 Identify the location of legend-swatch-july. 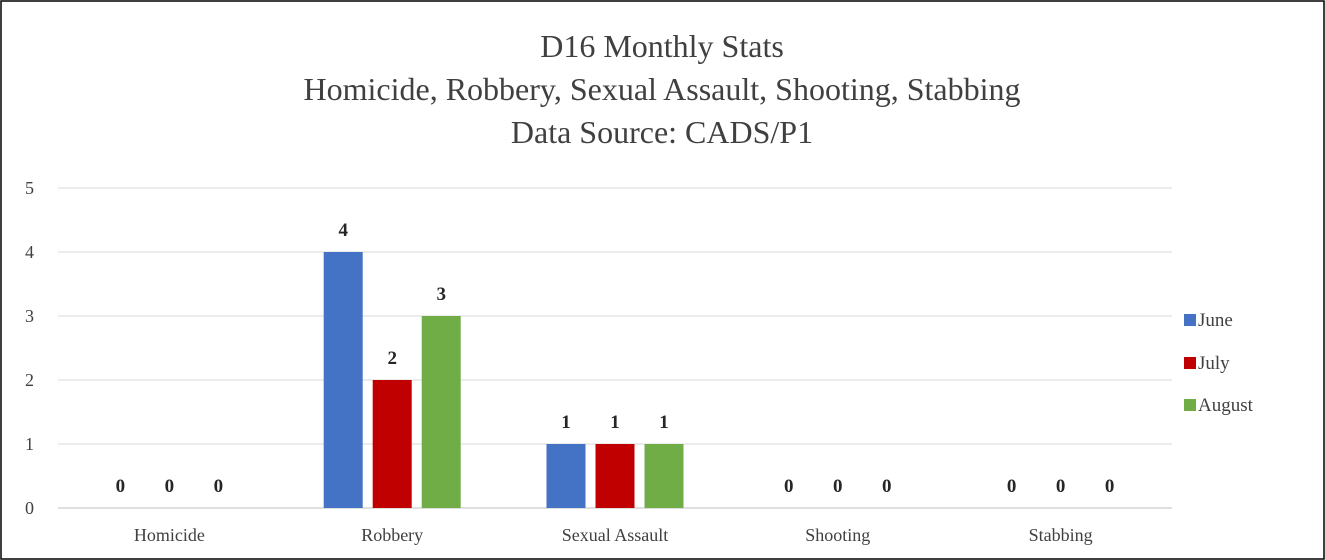
(1190, 363).